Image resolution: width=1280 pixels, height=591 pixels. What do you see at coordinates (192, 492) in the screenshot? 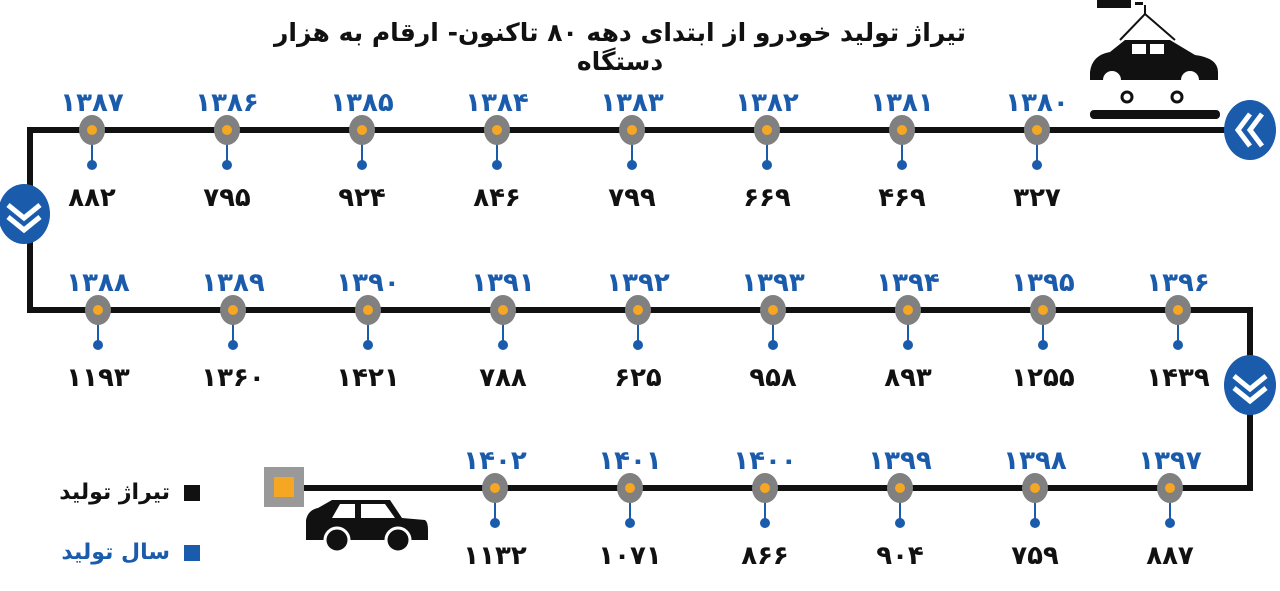
I see `legend-swatch-black` at bounding box center [192, 492].